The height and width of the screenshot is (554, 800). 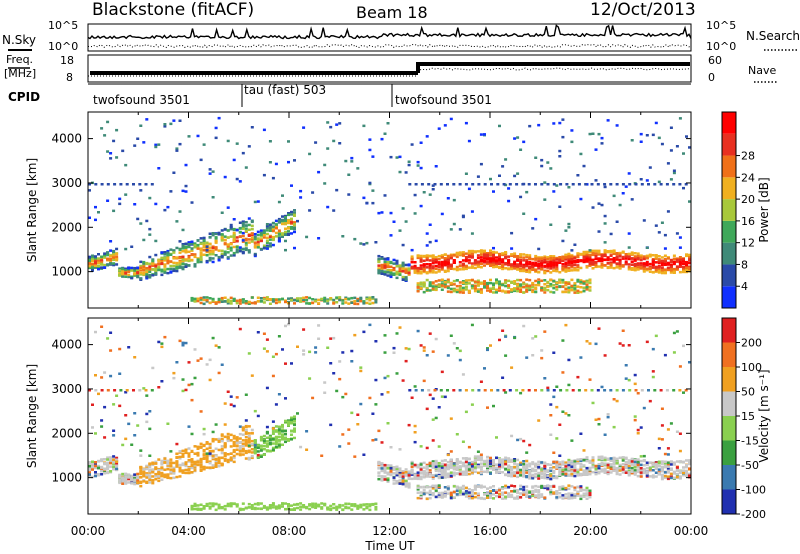 I want to click on y-tick-label: 3000, so click(x=66, y=183).